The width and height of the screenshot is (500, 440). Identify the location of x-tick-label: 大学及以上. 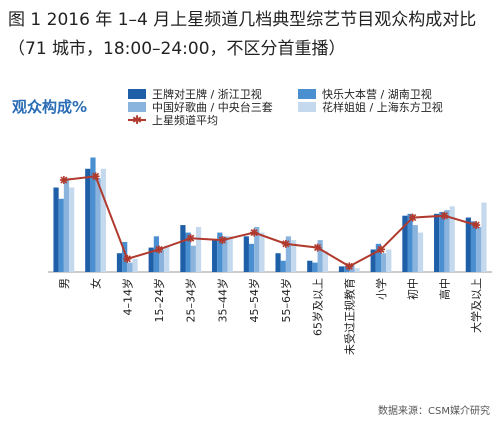
(476, 305).